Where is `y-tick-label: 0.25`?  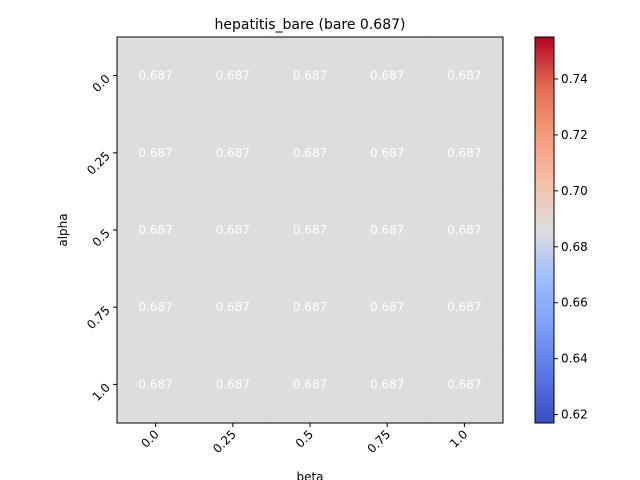
y-tick-label: 0.25 is located at coordinates (98, 163).